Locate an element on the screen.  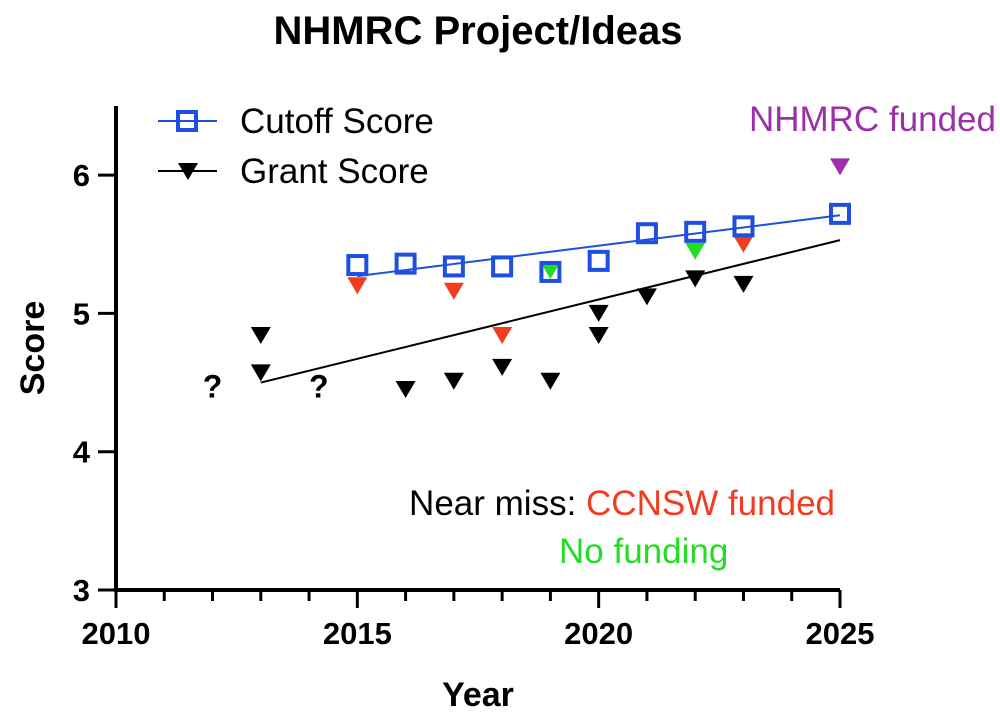
legend-grant-label: Grant Score is located at coordinates (334, 171).